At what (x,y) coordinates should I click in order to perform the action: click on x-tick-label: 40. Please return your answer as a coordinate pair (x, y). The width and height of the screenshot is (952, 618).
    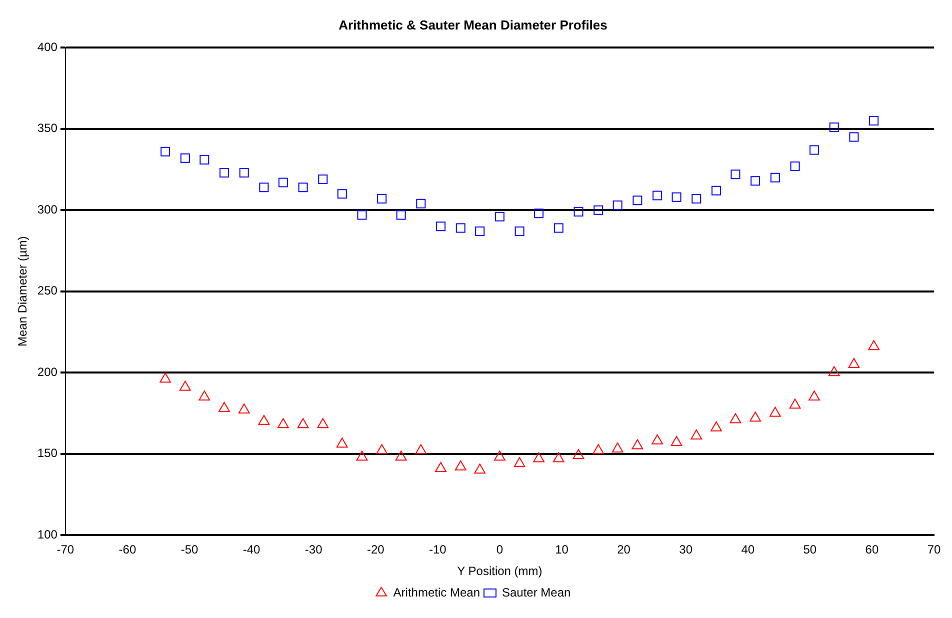
    Looking at the image, I should click on (748, 549).